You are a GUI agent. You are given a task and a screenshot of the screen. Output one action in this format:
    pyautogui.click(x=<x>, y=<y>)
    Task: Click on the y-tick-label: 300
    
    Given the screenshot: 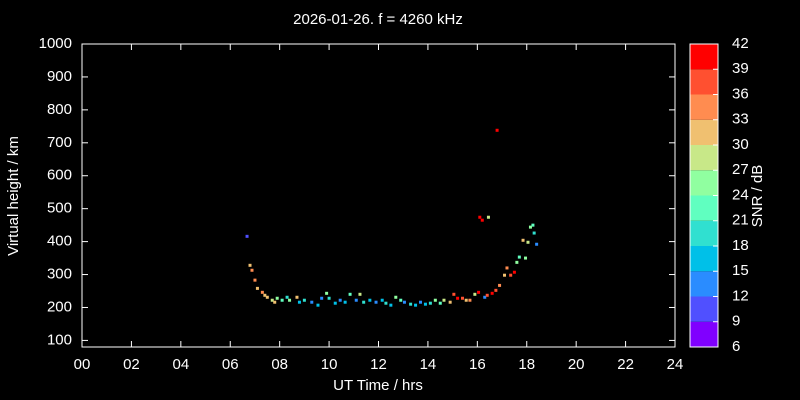 What is the action you would take?
    pyautogui.click(x=59, y=274)
    